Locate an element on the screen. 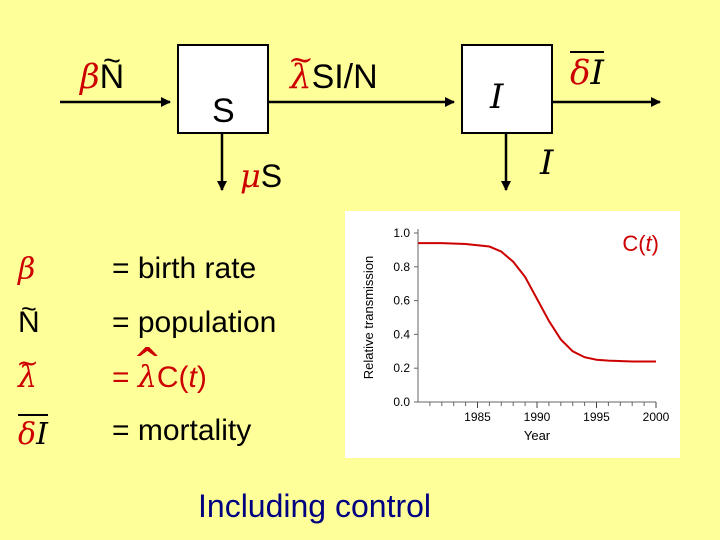 The width and height of the screenshot is (720, 540). legend-lambda-c-open: C( is located at coordinates (172, 377).